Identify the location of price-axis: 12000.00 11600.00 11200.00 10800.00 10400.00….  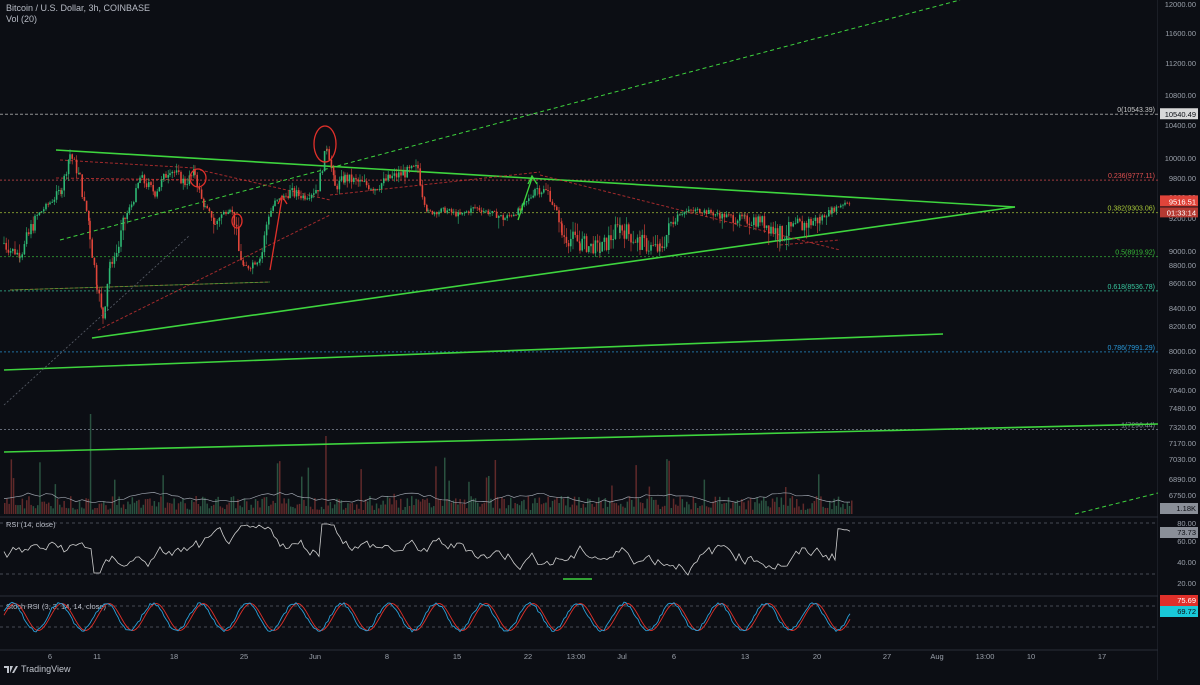
(1179, 340).